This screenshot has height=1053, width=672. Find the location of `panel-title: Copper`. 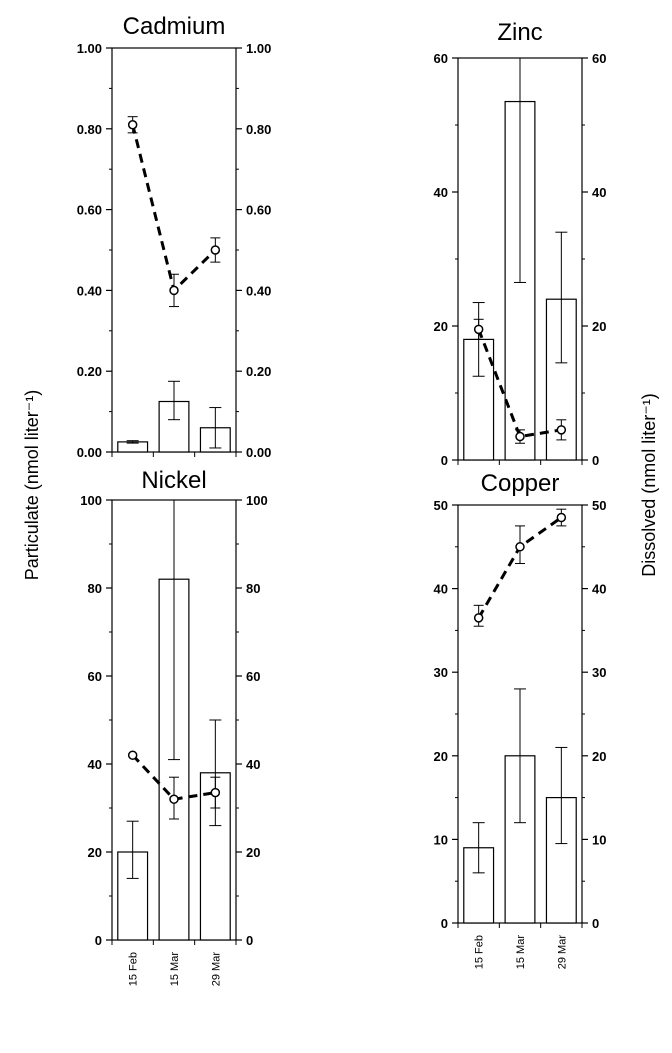

panel-title: Copper is located at coordinates (520, 483).